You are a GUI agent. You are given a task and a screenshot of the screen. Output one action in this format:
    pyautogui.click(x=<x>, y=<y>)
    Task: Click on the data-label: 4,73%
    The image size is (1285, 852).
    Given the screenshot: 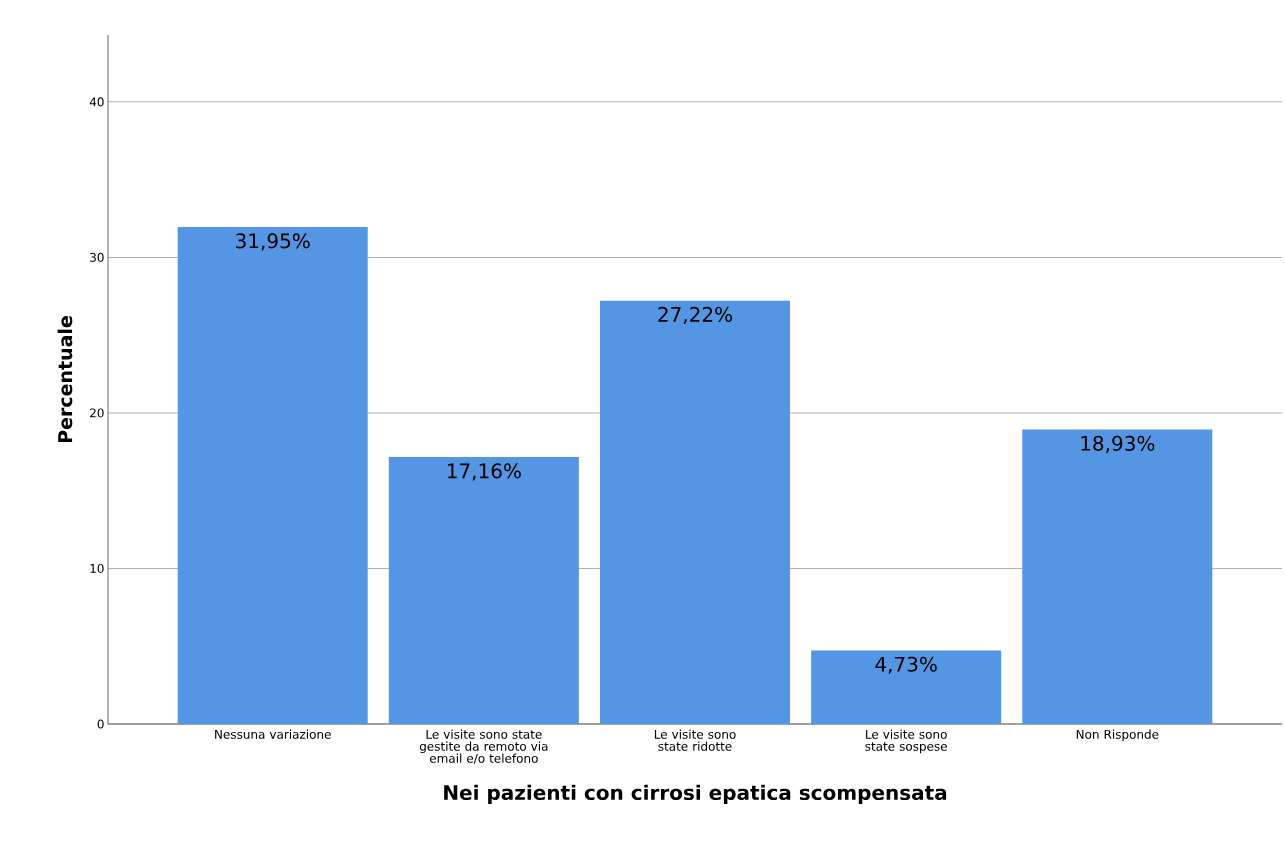 What is the action you would take?
    pyautogui.click(x=906, y=665)
    